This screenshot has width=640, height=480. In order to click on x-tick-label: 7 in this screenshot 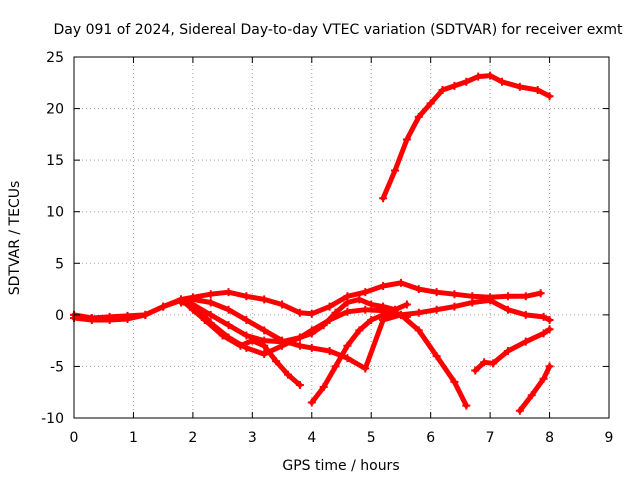, I will do `click(490, 438)`.